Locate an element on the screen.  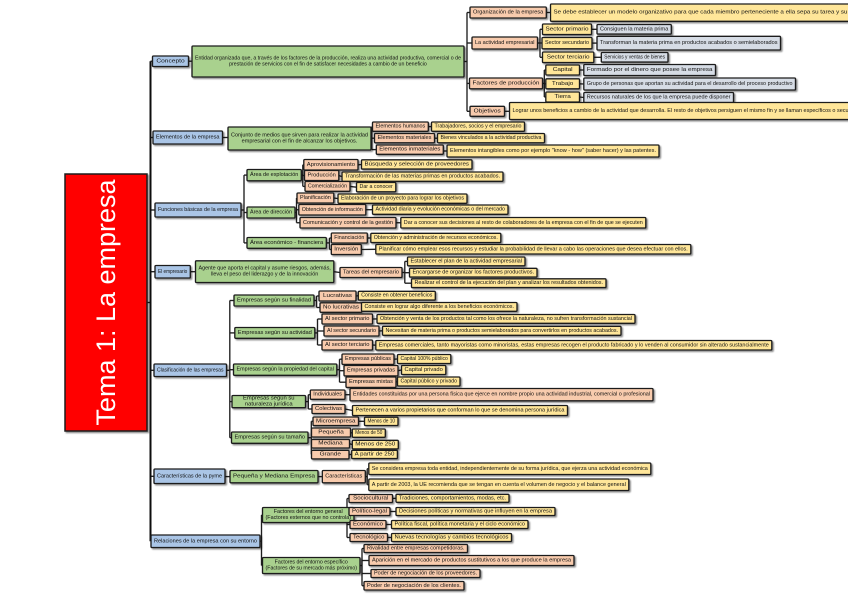
svg-text: Al sector primario is located at coordinates (347, 319).